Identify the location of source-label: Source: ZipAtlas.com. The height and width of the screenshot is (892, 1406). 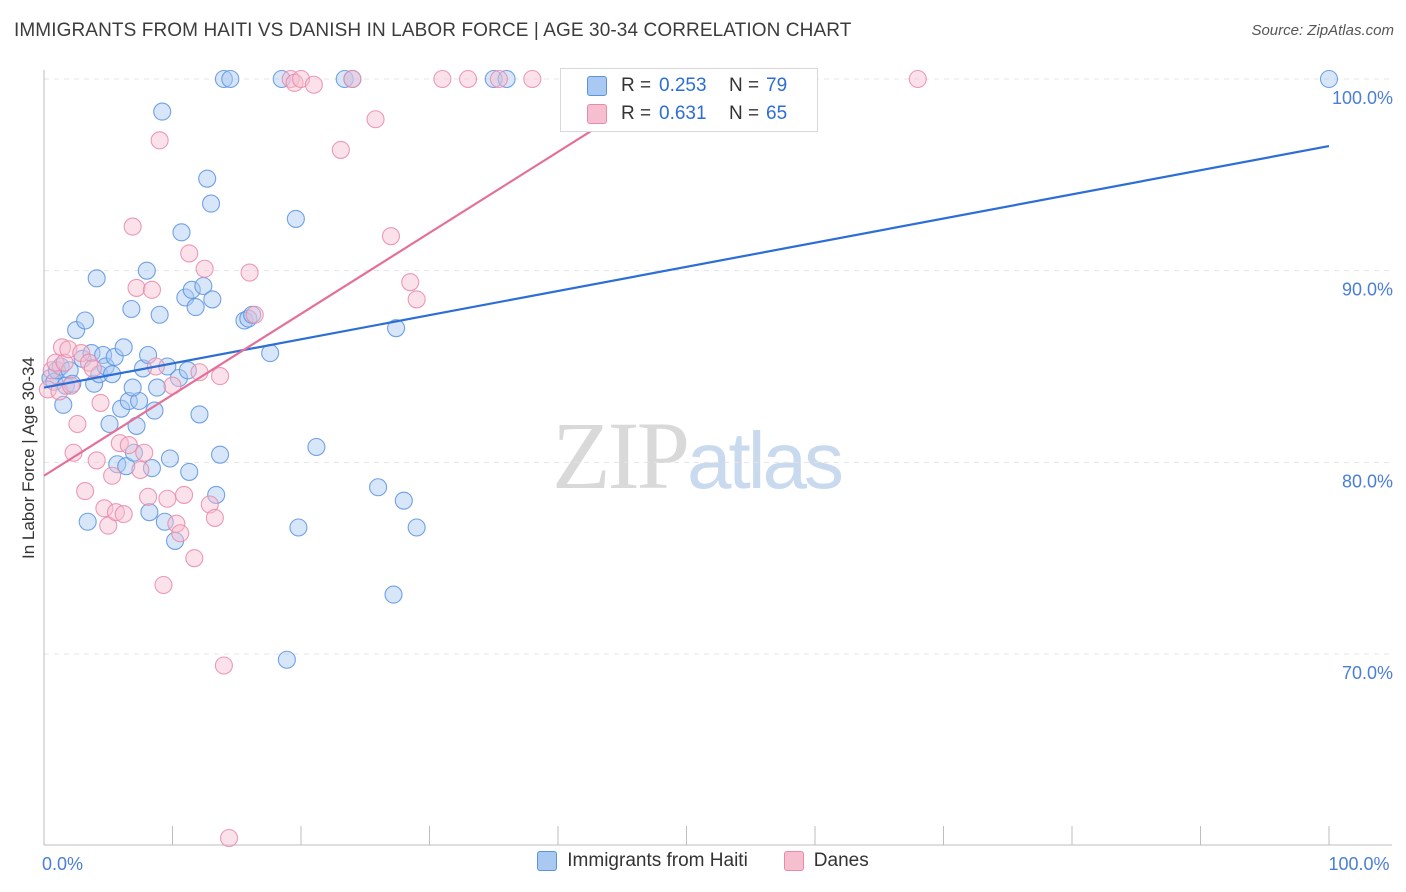
(1322, 30).